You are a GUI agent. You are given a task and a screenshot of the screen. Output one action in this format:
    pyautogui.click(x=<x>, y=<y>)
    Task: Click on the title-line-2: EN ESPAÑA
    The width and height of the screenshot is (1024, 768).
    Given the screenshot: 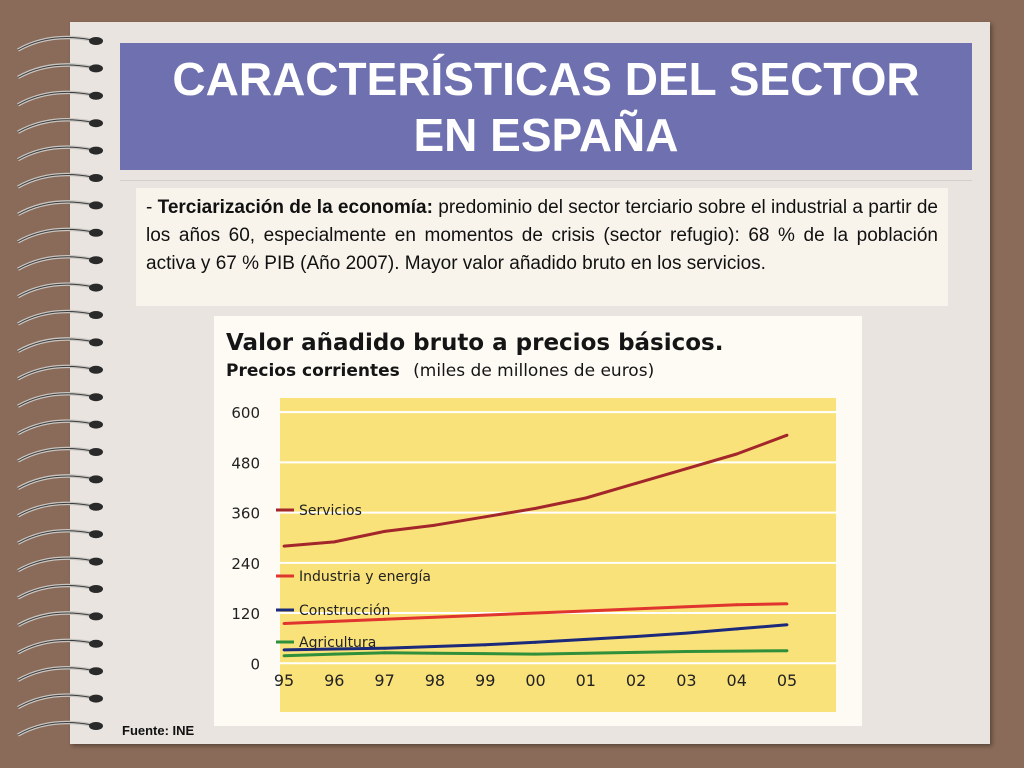 What is the action you would take?
    pyautogui.click(x=546, y=134)
    